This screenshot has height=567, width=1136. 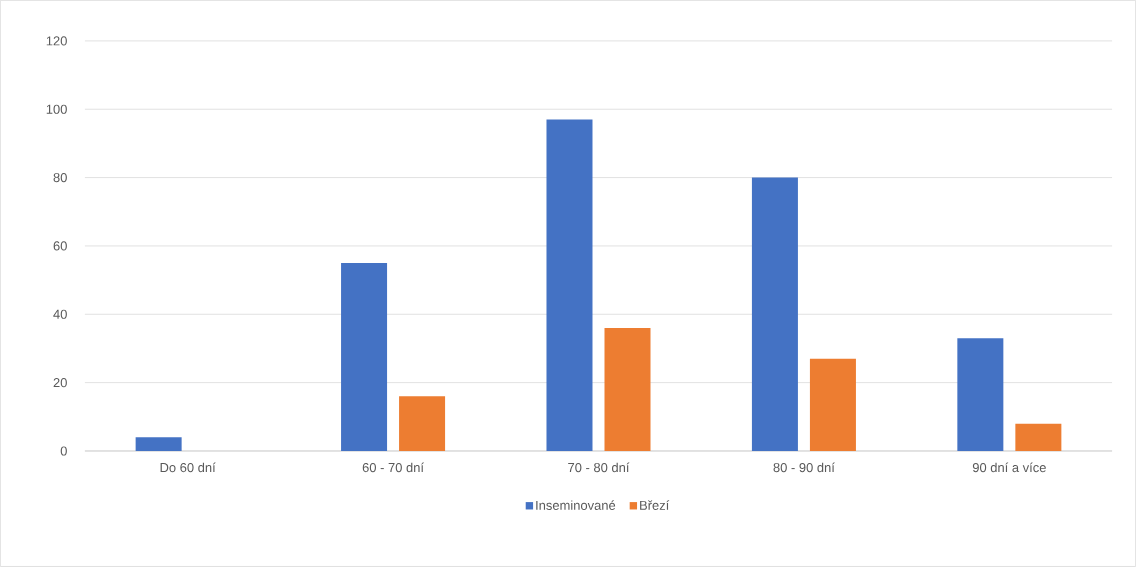 What do you see at coordinates (576, 505) in the screenshot?
I see `legend-label: Inseminované` at bounding box center [576, 505].